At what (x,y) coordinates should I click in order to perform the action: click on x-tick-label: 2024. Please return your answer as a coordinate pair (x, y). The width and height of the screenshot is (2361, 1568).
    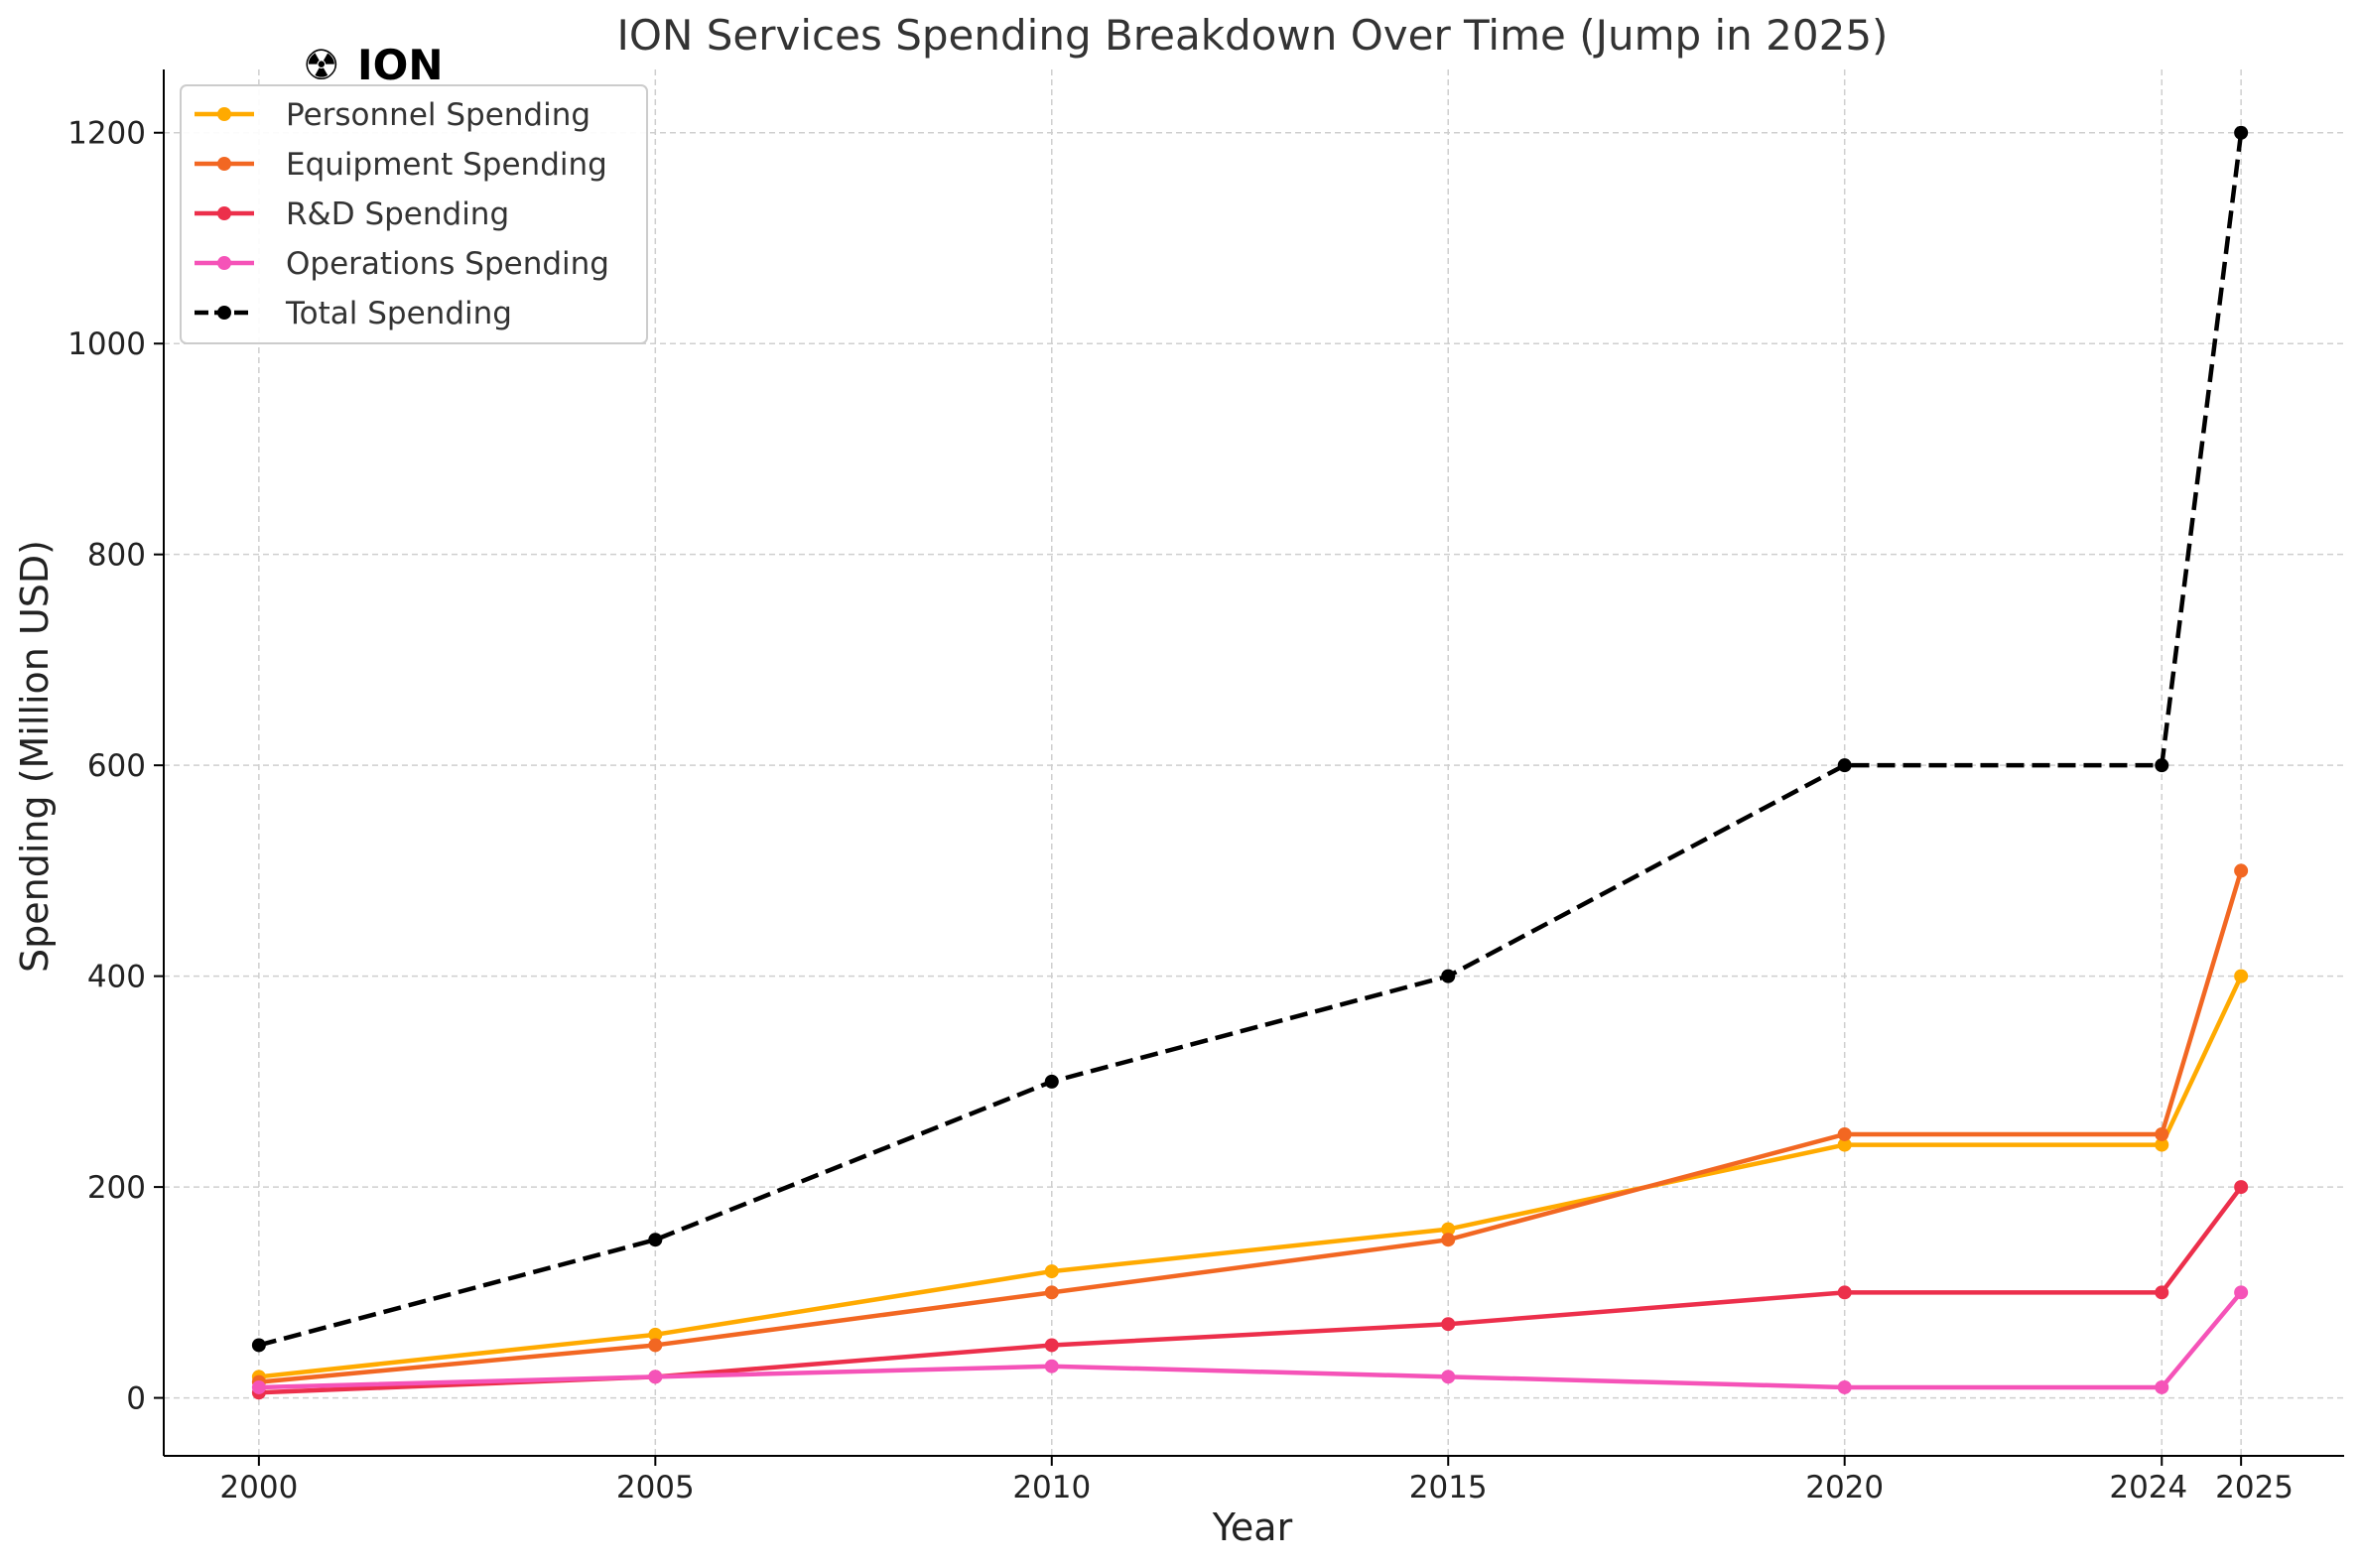
    Looking at the image, I should click on (2148, 1487).